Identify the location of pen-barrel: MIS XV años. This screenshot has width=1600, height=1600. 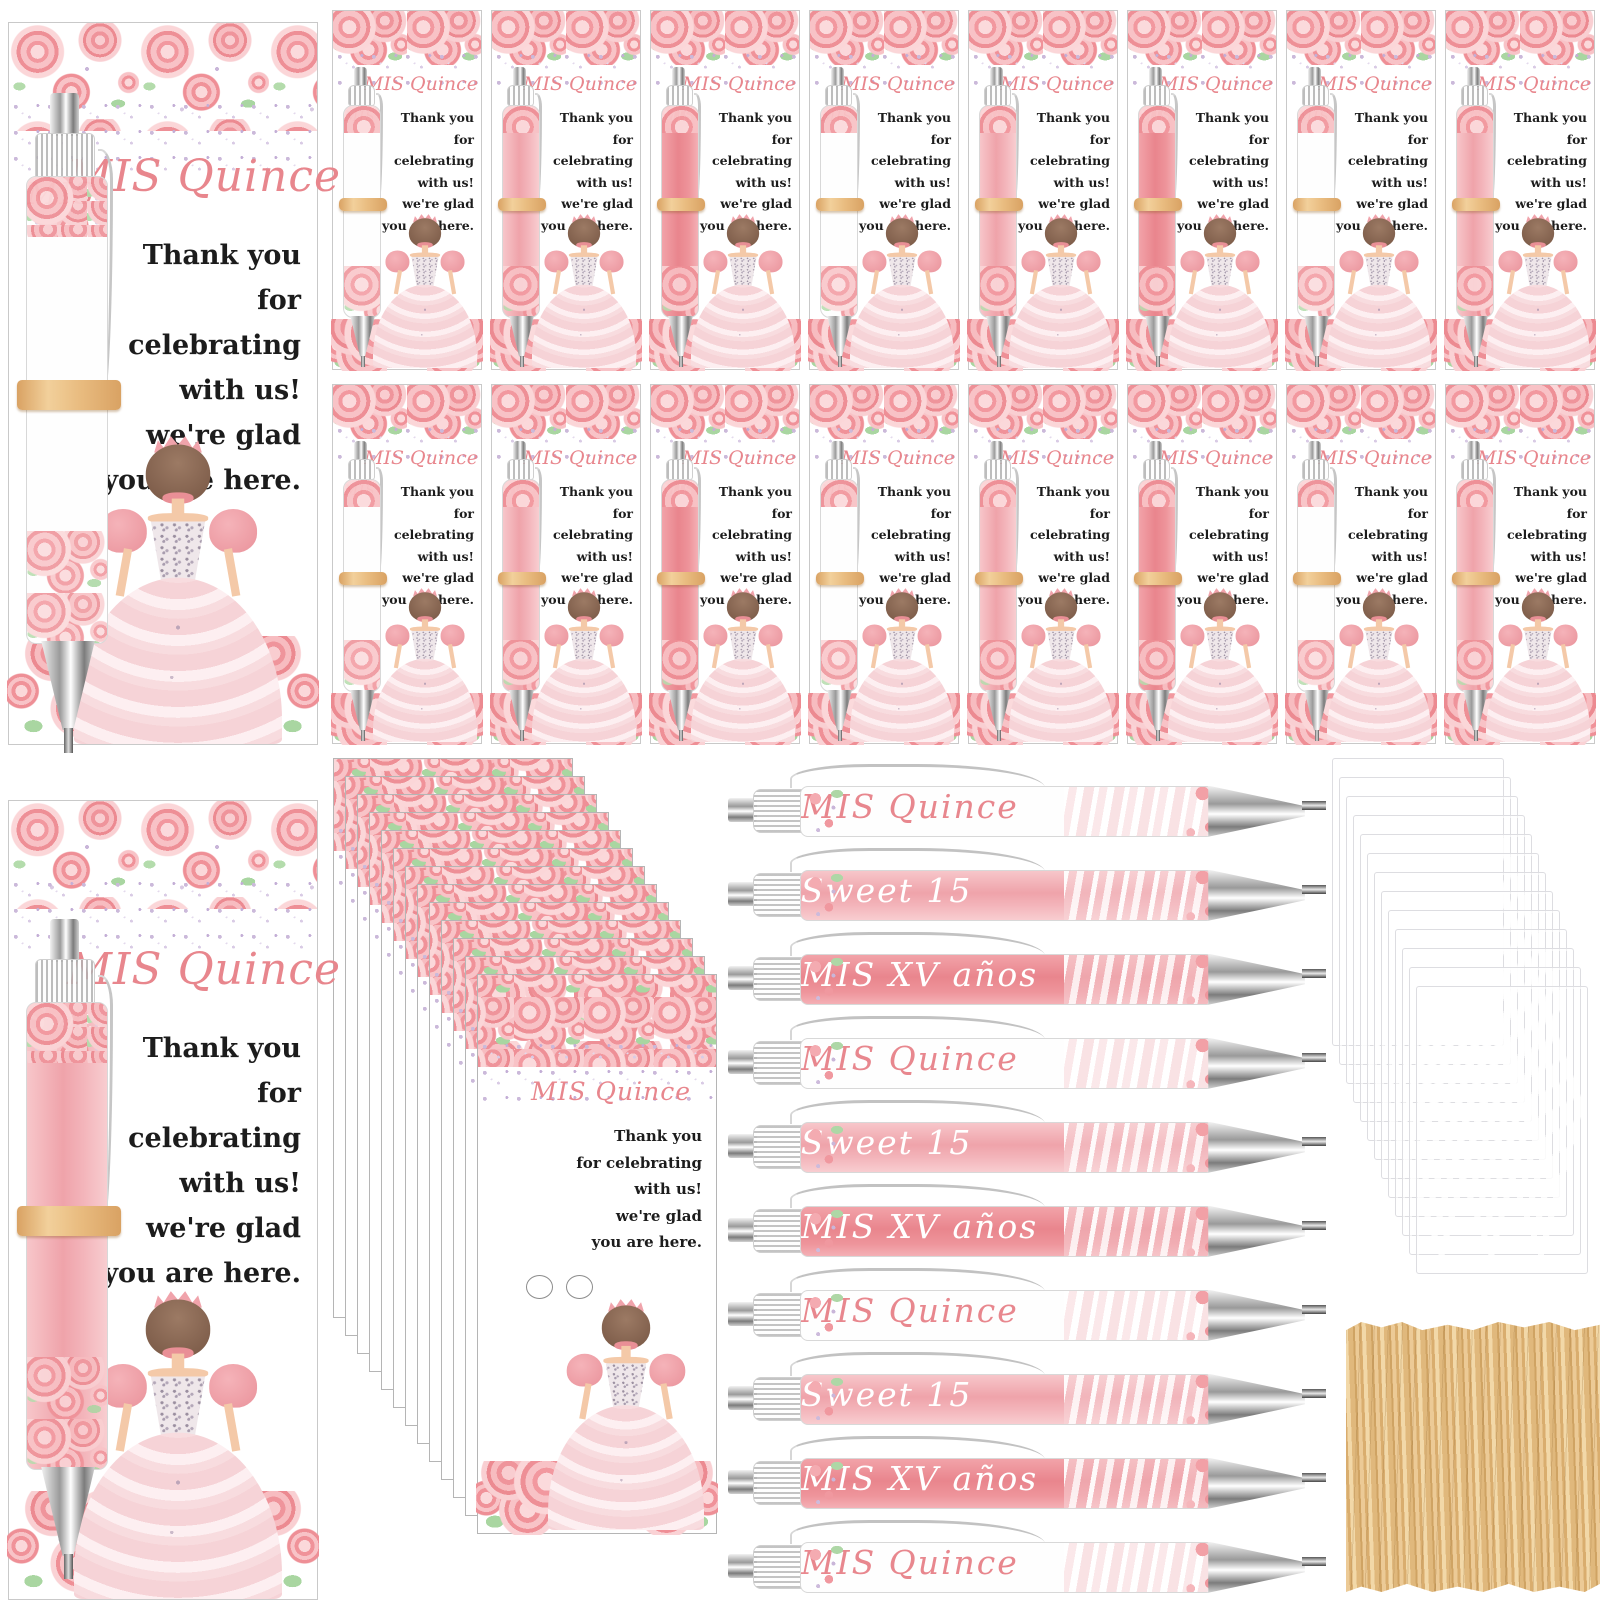
(1157, 585).